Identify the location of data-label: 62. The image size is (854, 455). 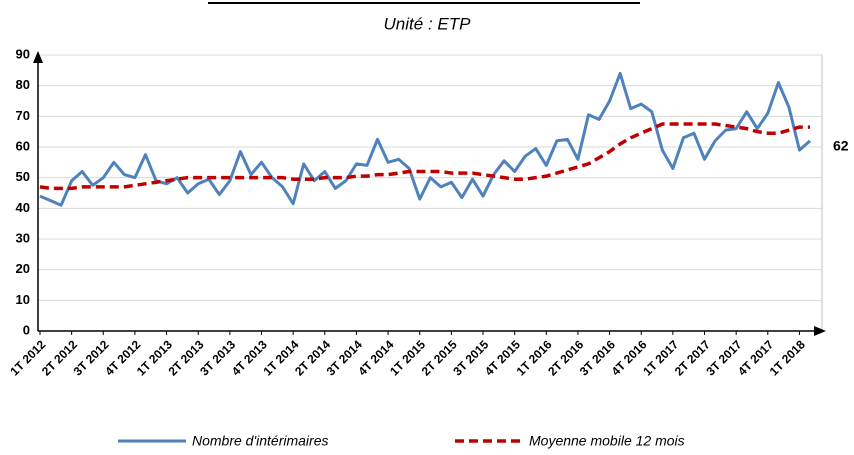
(841, 146).